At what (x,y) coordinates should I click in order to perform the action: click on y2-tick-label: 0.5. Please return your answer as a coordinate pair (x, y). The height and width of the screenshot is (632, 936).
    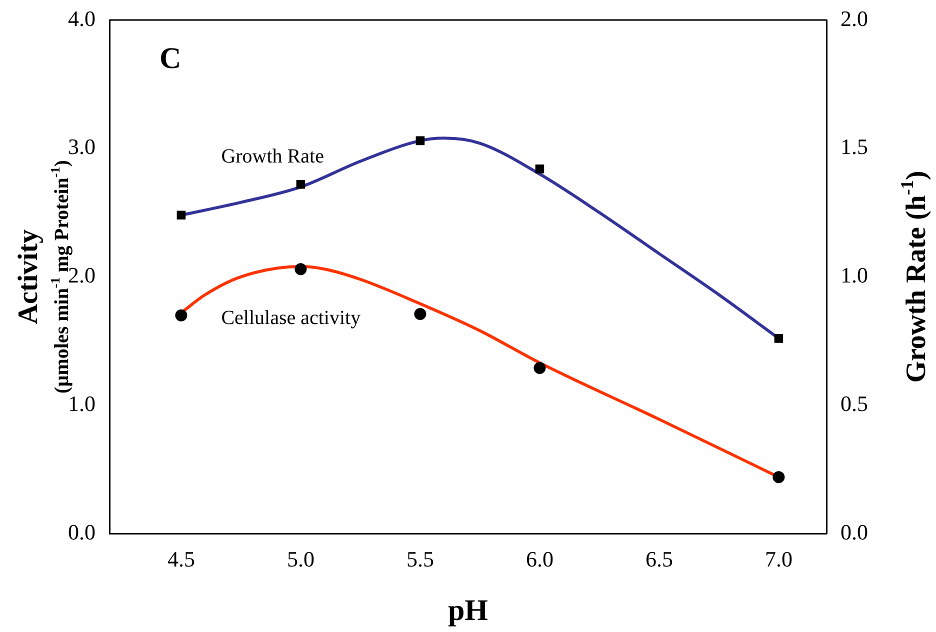
    Looking at the image, I should click on (854, 403).